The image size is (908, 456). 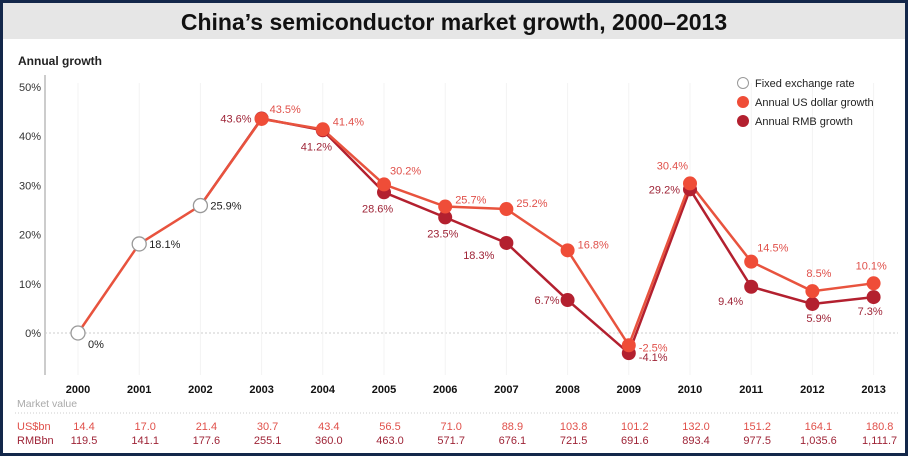 What do you see at coordinates (818, 274) in the screenshot?
I see `usd-data-label: 8.5%` at bounding box center [818, 274].